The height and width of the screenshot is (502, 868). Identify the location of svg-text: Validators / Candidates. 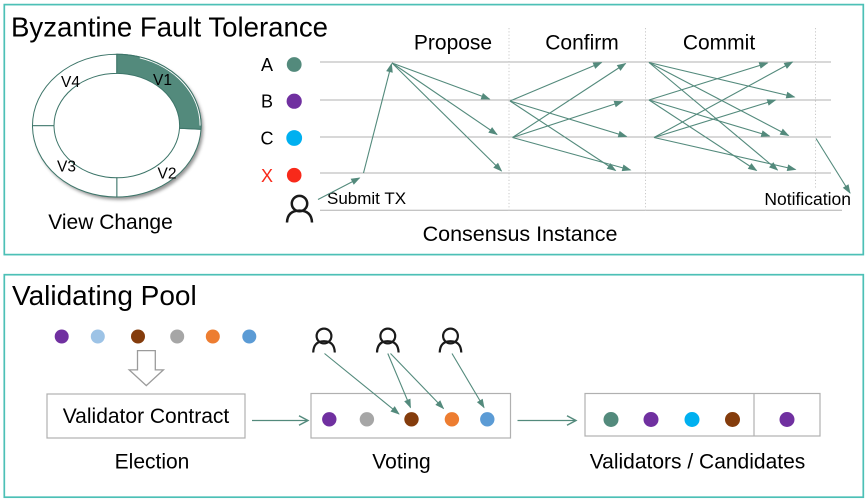
(698, 462).